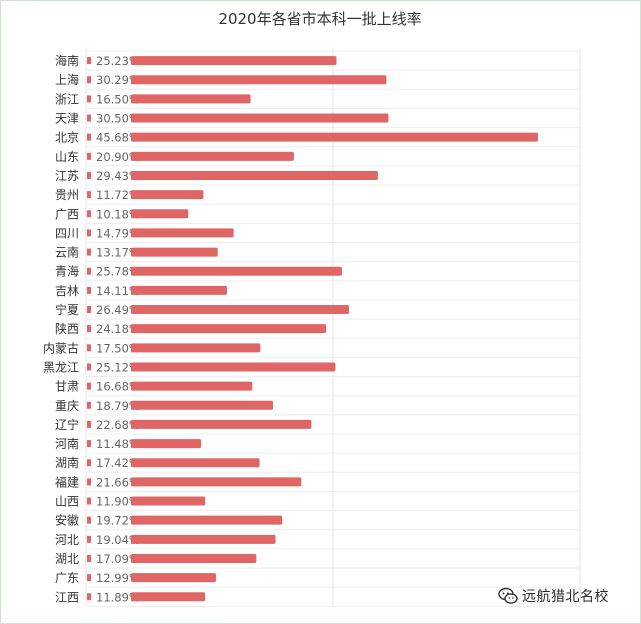  I want to click on value-label: 16.68%, so click(118, 387).